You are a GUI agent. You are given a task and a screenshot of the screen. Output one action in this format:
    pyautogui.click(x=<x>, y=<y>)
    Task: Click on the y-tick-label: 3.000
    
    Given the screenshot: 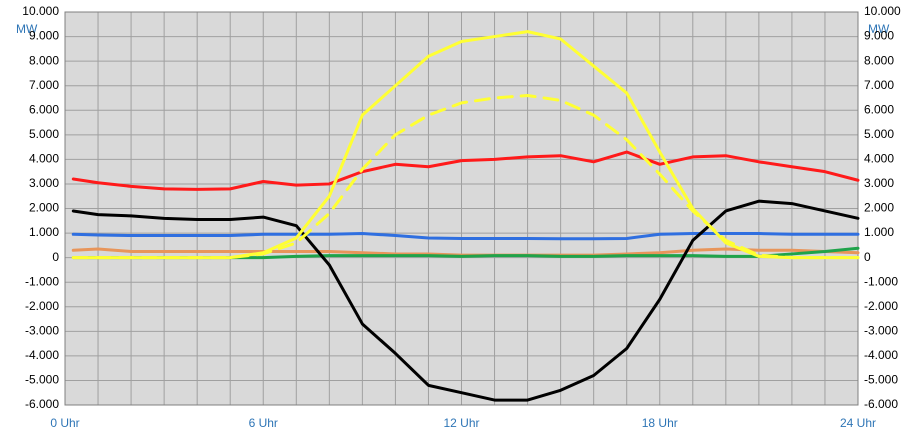 What is the action you would take?
    pyautogui.click(x=44, y=183)
    